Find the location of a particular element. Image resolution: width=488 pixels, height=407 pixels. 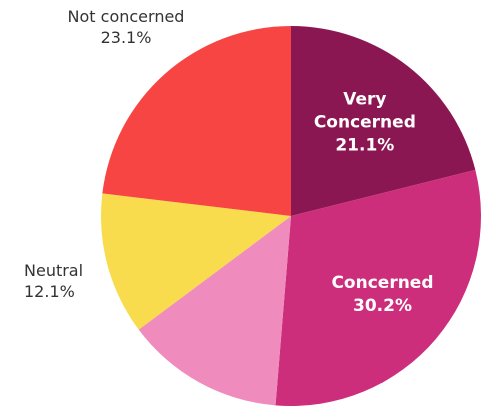

slice-percent-label: 23.1% is located at coordinates (126, 37).